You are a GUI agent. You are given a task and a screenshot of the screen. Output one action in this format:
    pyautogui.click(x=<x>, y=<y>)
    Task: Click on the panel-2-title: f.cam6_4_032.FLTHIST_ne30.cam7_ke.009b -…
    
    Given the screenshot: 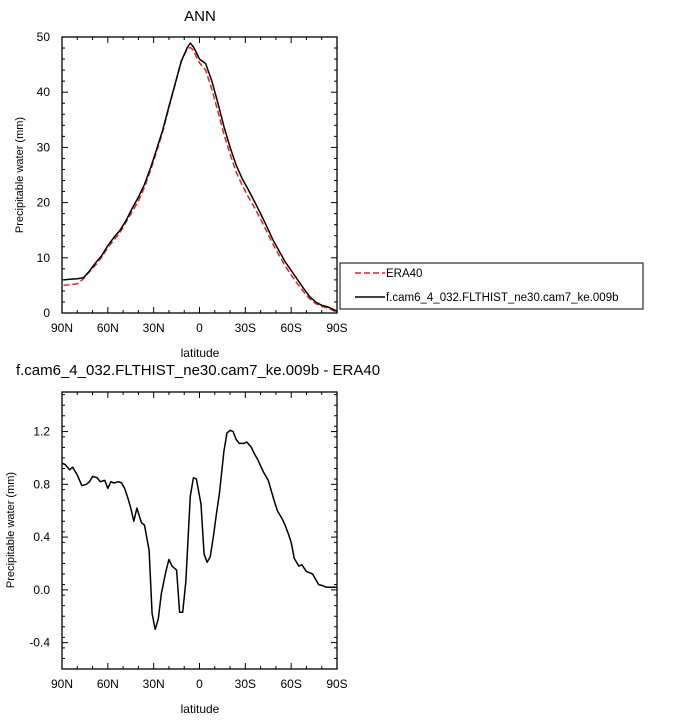 What is the action you would take?
    pyautogui.click(x=198, y=370)
    